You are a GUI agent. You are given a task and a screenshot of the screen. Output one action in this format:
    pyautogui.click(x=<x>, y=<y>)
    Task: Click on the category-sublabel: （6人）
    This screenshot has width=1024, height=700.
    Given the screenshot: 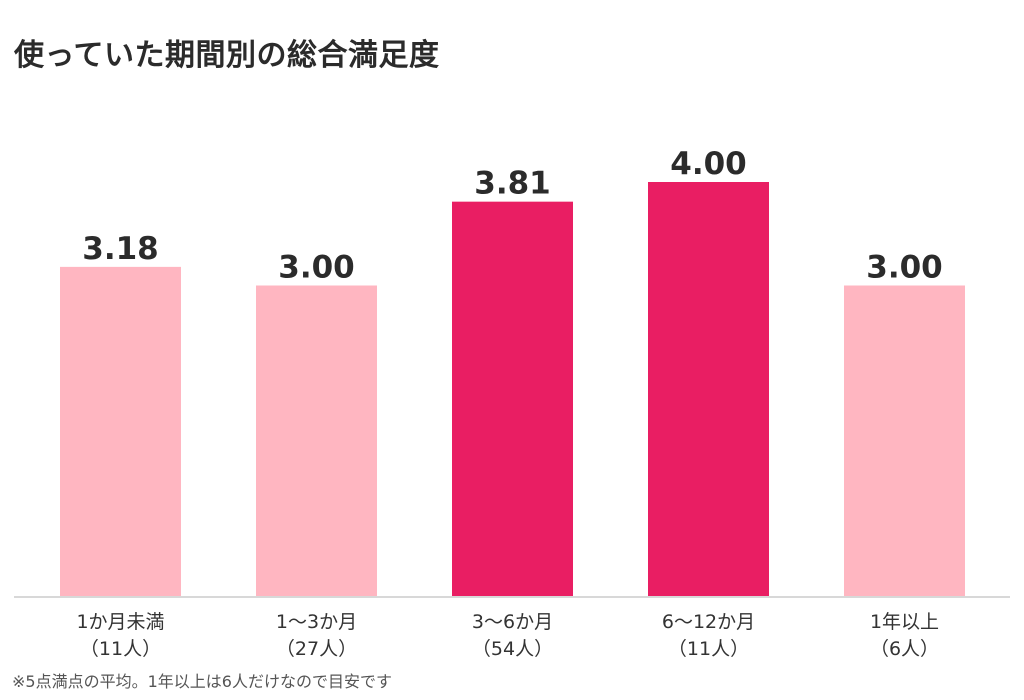 What is the action you would take?
    pyautogui.click(x=904, y=649)
    